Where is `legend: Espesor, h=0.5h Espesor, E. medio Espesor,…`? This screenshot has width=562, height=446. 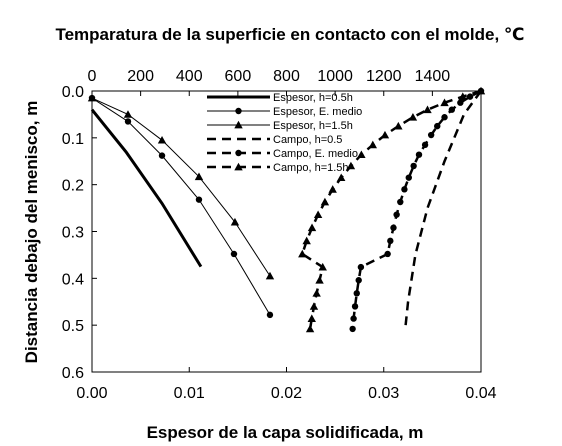
legend: Espesor, h=0.5h Espesor, E. medio Espesor,… is located at coordinates (284, 133).